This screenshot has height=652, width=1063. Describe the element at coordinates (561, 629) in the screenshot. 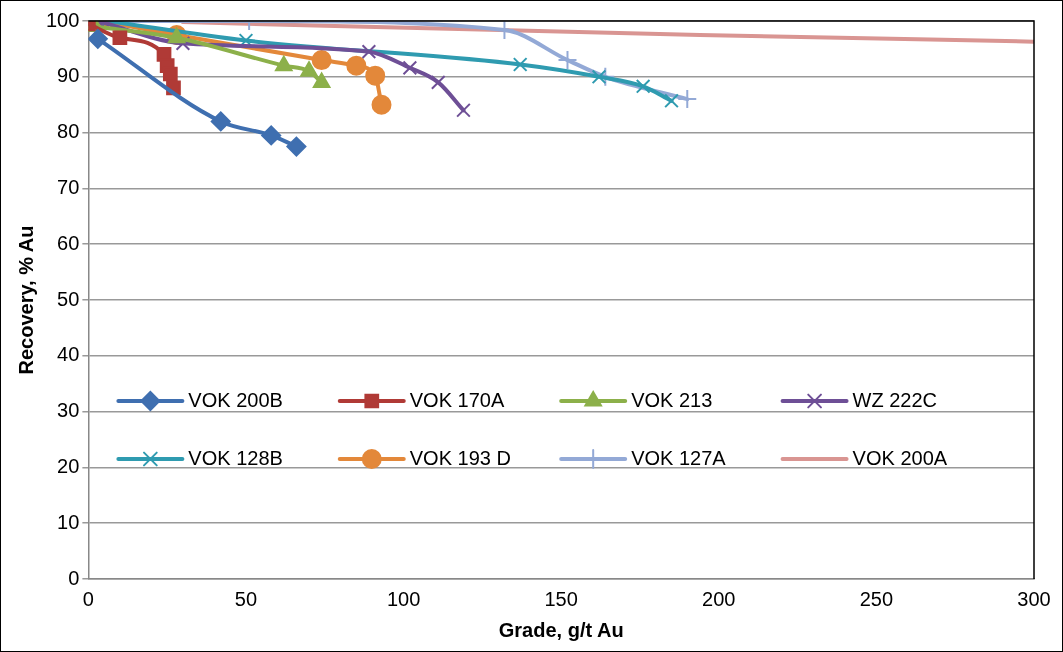

I see `x-axis-title: Grade, g/t Au` at that location.